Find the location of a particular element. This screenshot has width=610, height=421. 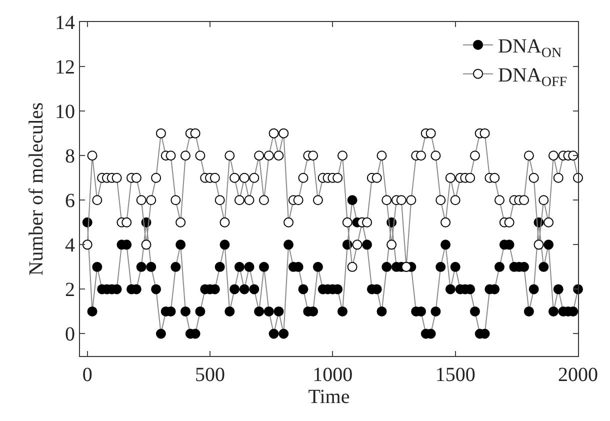

y-tick-label: 12 is located at coordinates (65, 67).